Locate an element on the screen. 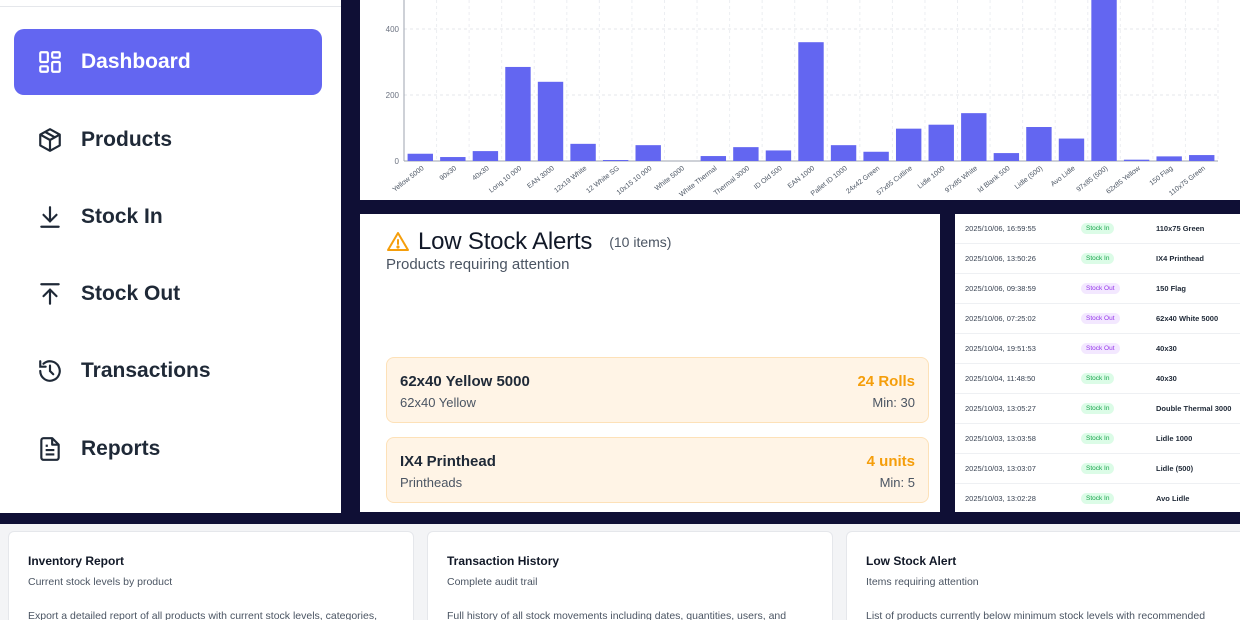 The height and width of the screenshot is (620, 1240). transaction-date: 2025/10/06, 16:59:55 is located at coordinates (1000, 228).